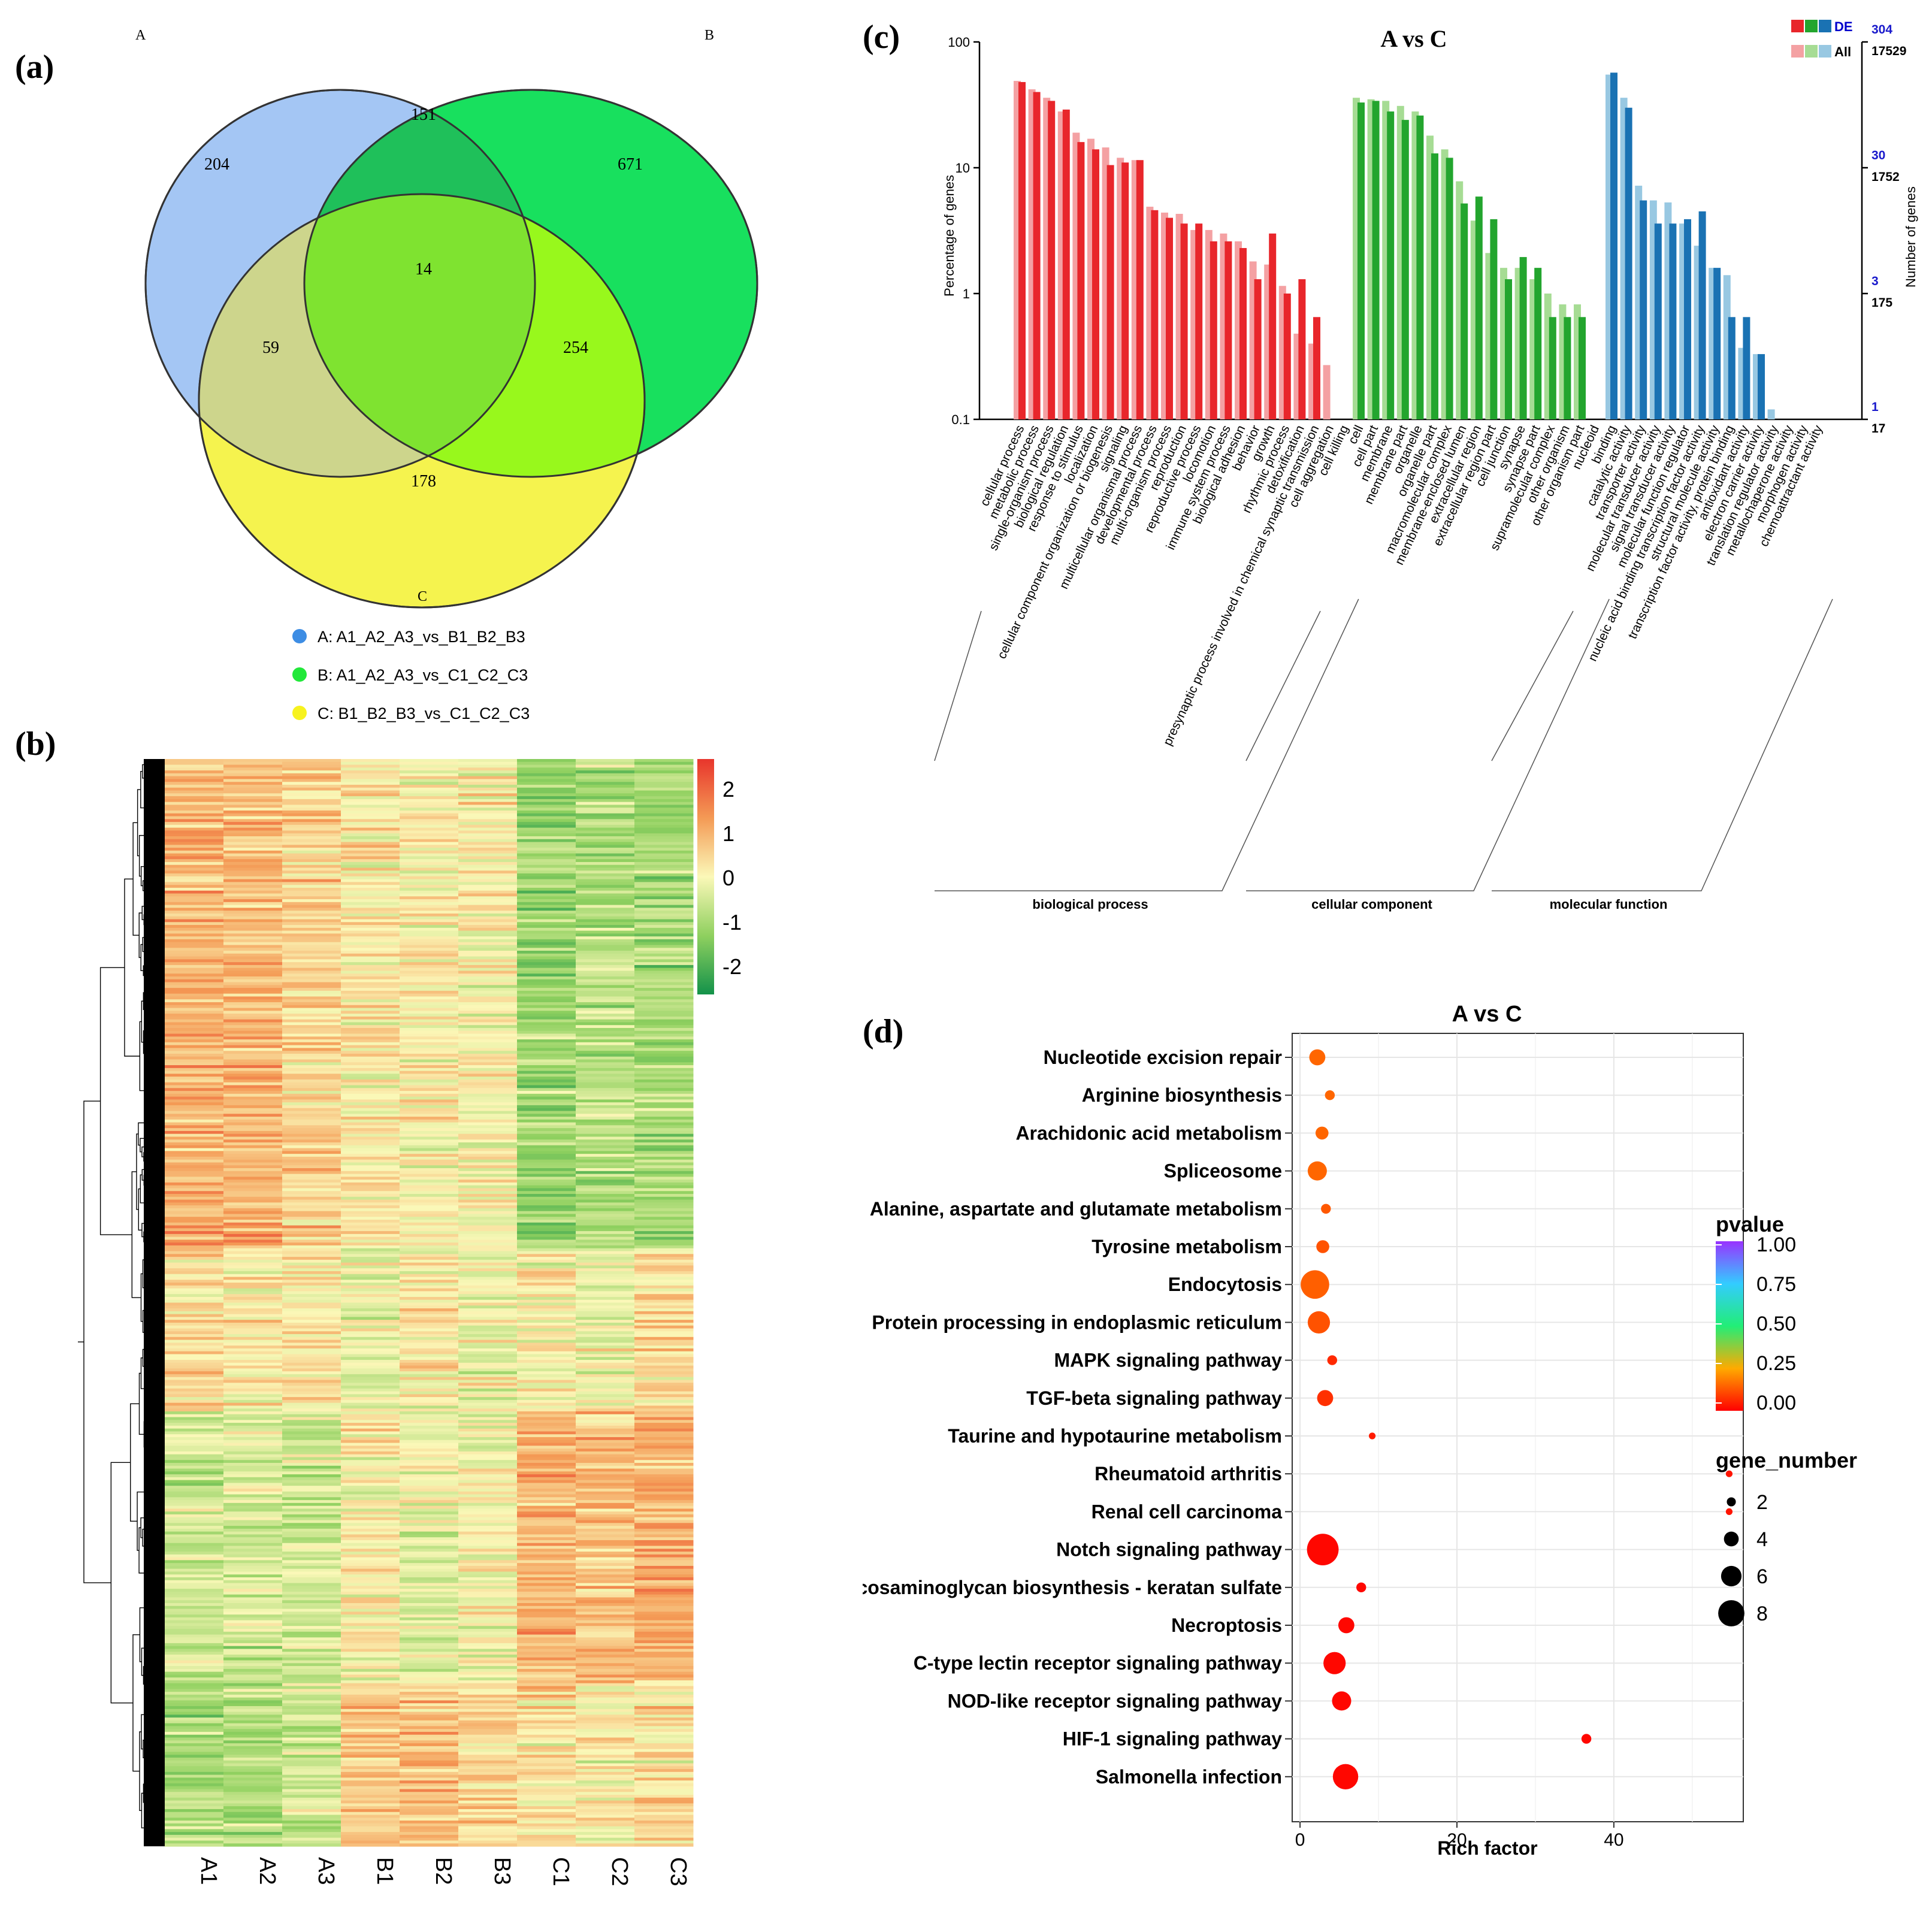 This screenshot has height=1911, width=1932. Describe the element at coordinates (881, 37) in the screenshot. I see `panel-c-label: (c)` at that location.